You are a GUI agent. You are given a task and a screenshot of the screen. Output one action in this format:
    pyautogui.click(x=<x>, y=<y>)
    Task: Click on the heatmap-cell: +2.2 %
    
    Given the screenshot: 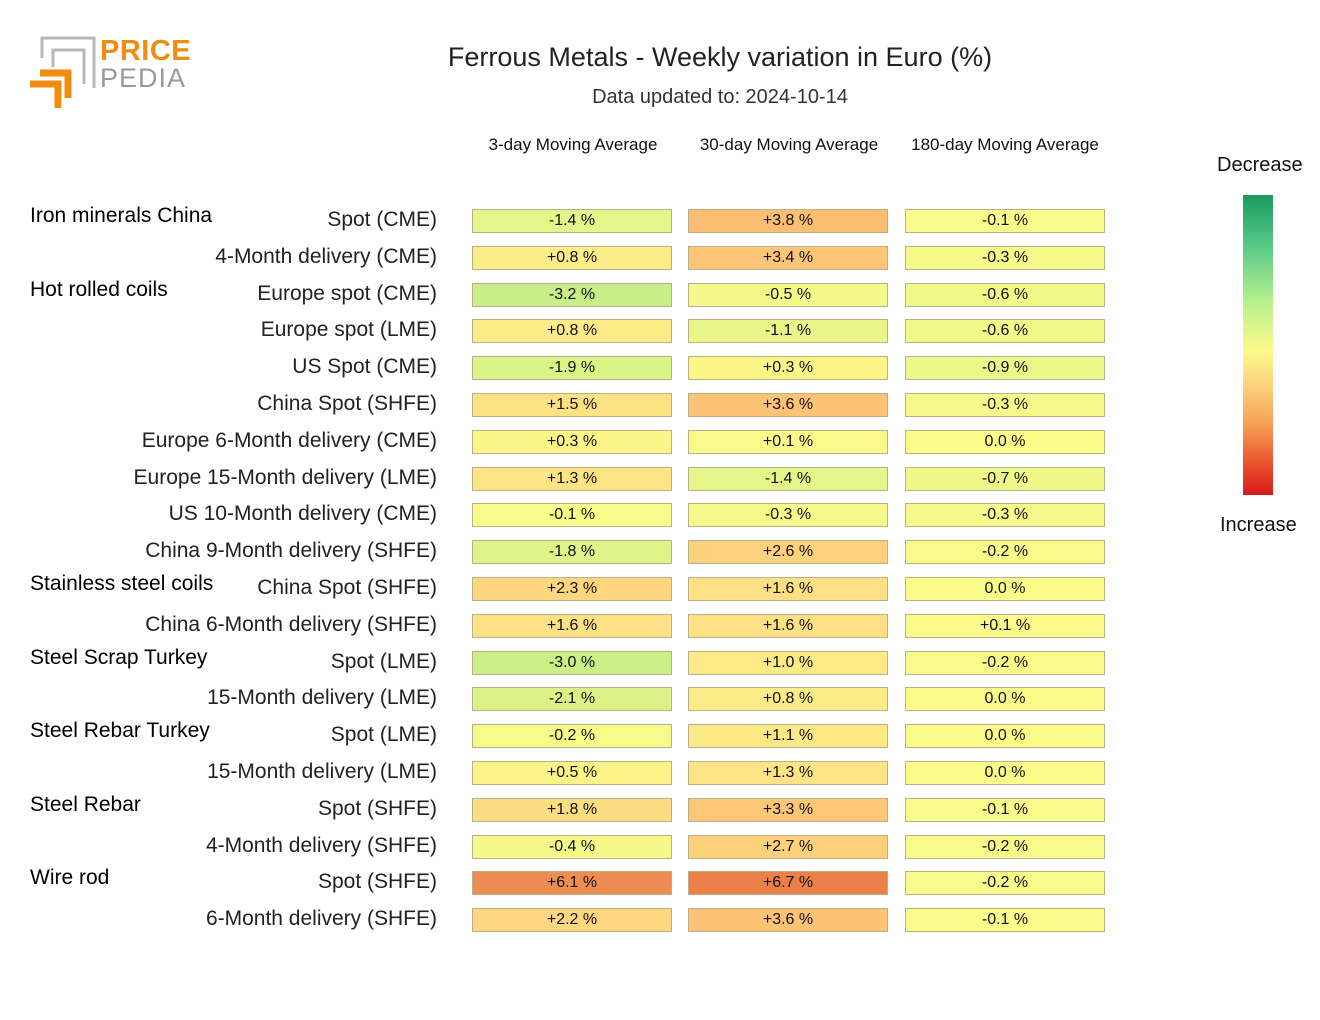 What is the action you would take?
    pyautogui.click(x=572, y=920)
    